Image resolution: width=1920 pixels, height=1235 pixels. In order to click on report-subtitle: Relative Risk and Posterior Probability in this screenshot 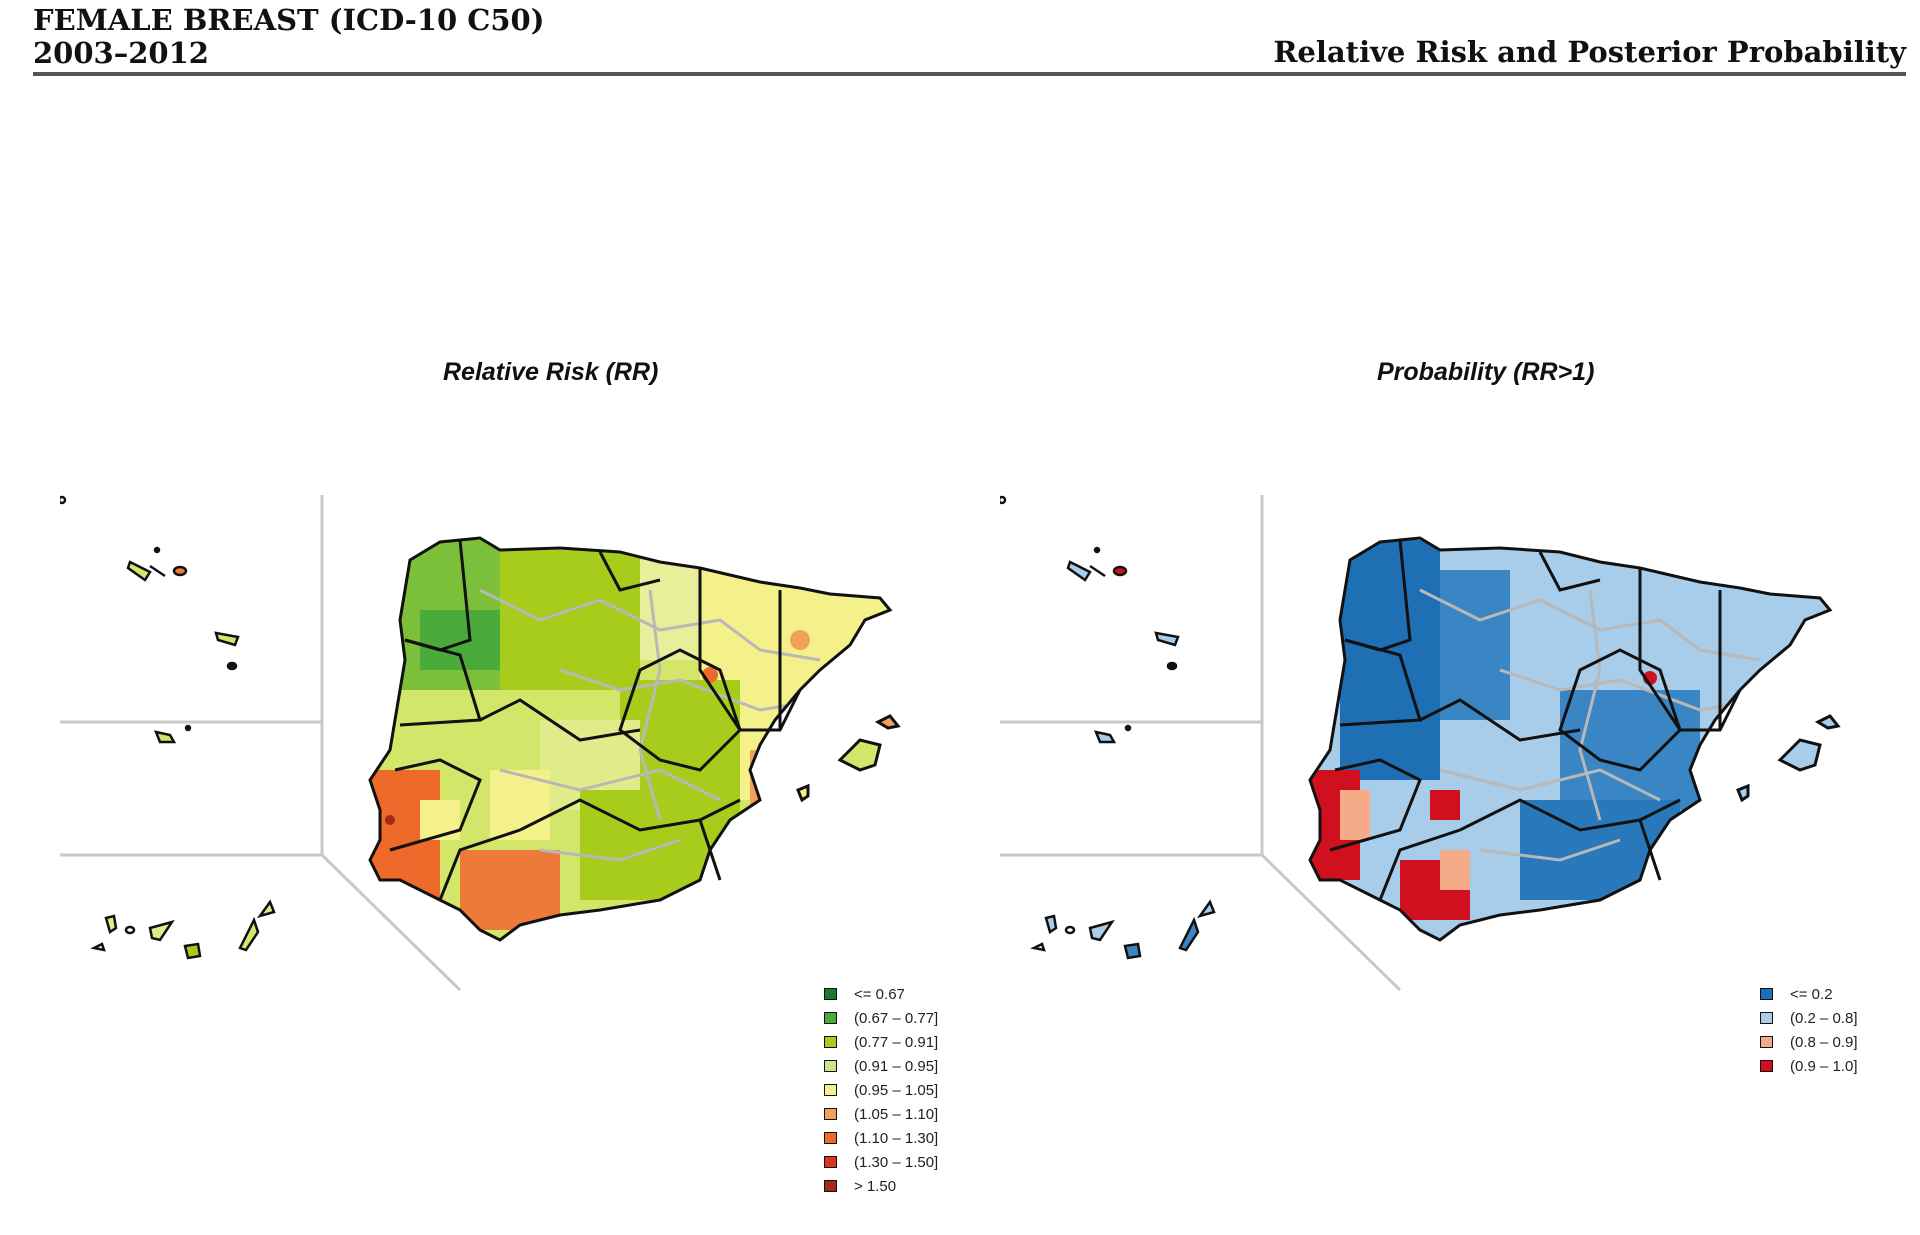, I will do `click(1589, 52)`.